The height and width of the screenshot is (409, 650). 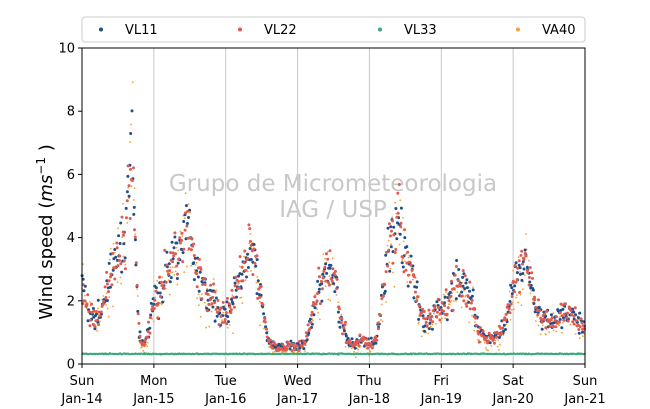 What do you see at coordinates (46, 188) in the screenshot?
I see `y-axis-label-unit: ms` at bounding box center [46, 188].